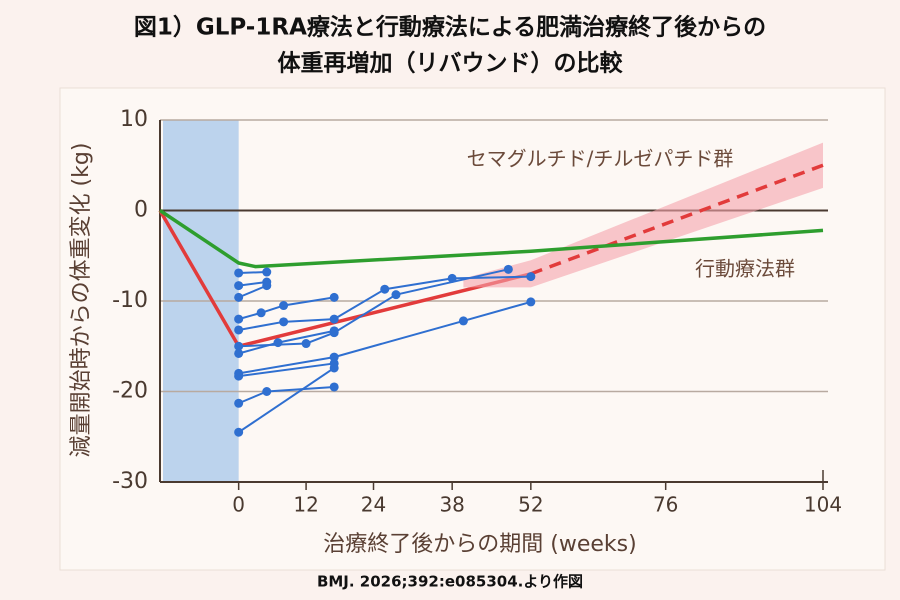 This screenshot has height=600, width=900. I want to click on chart-title: 体重再増加（リバウンド）の比較, so click(451, 63).